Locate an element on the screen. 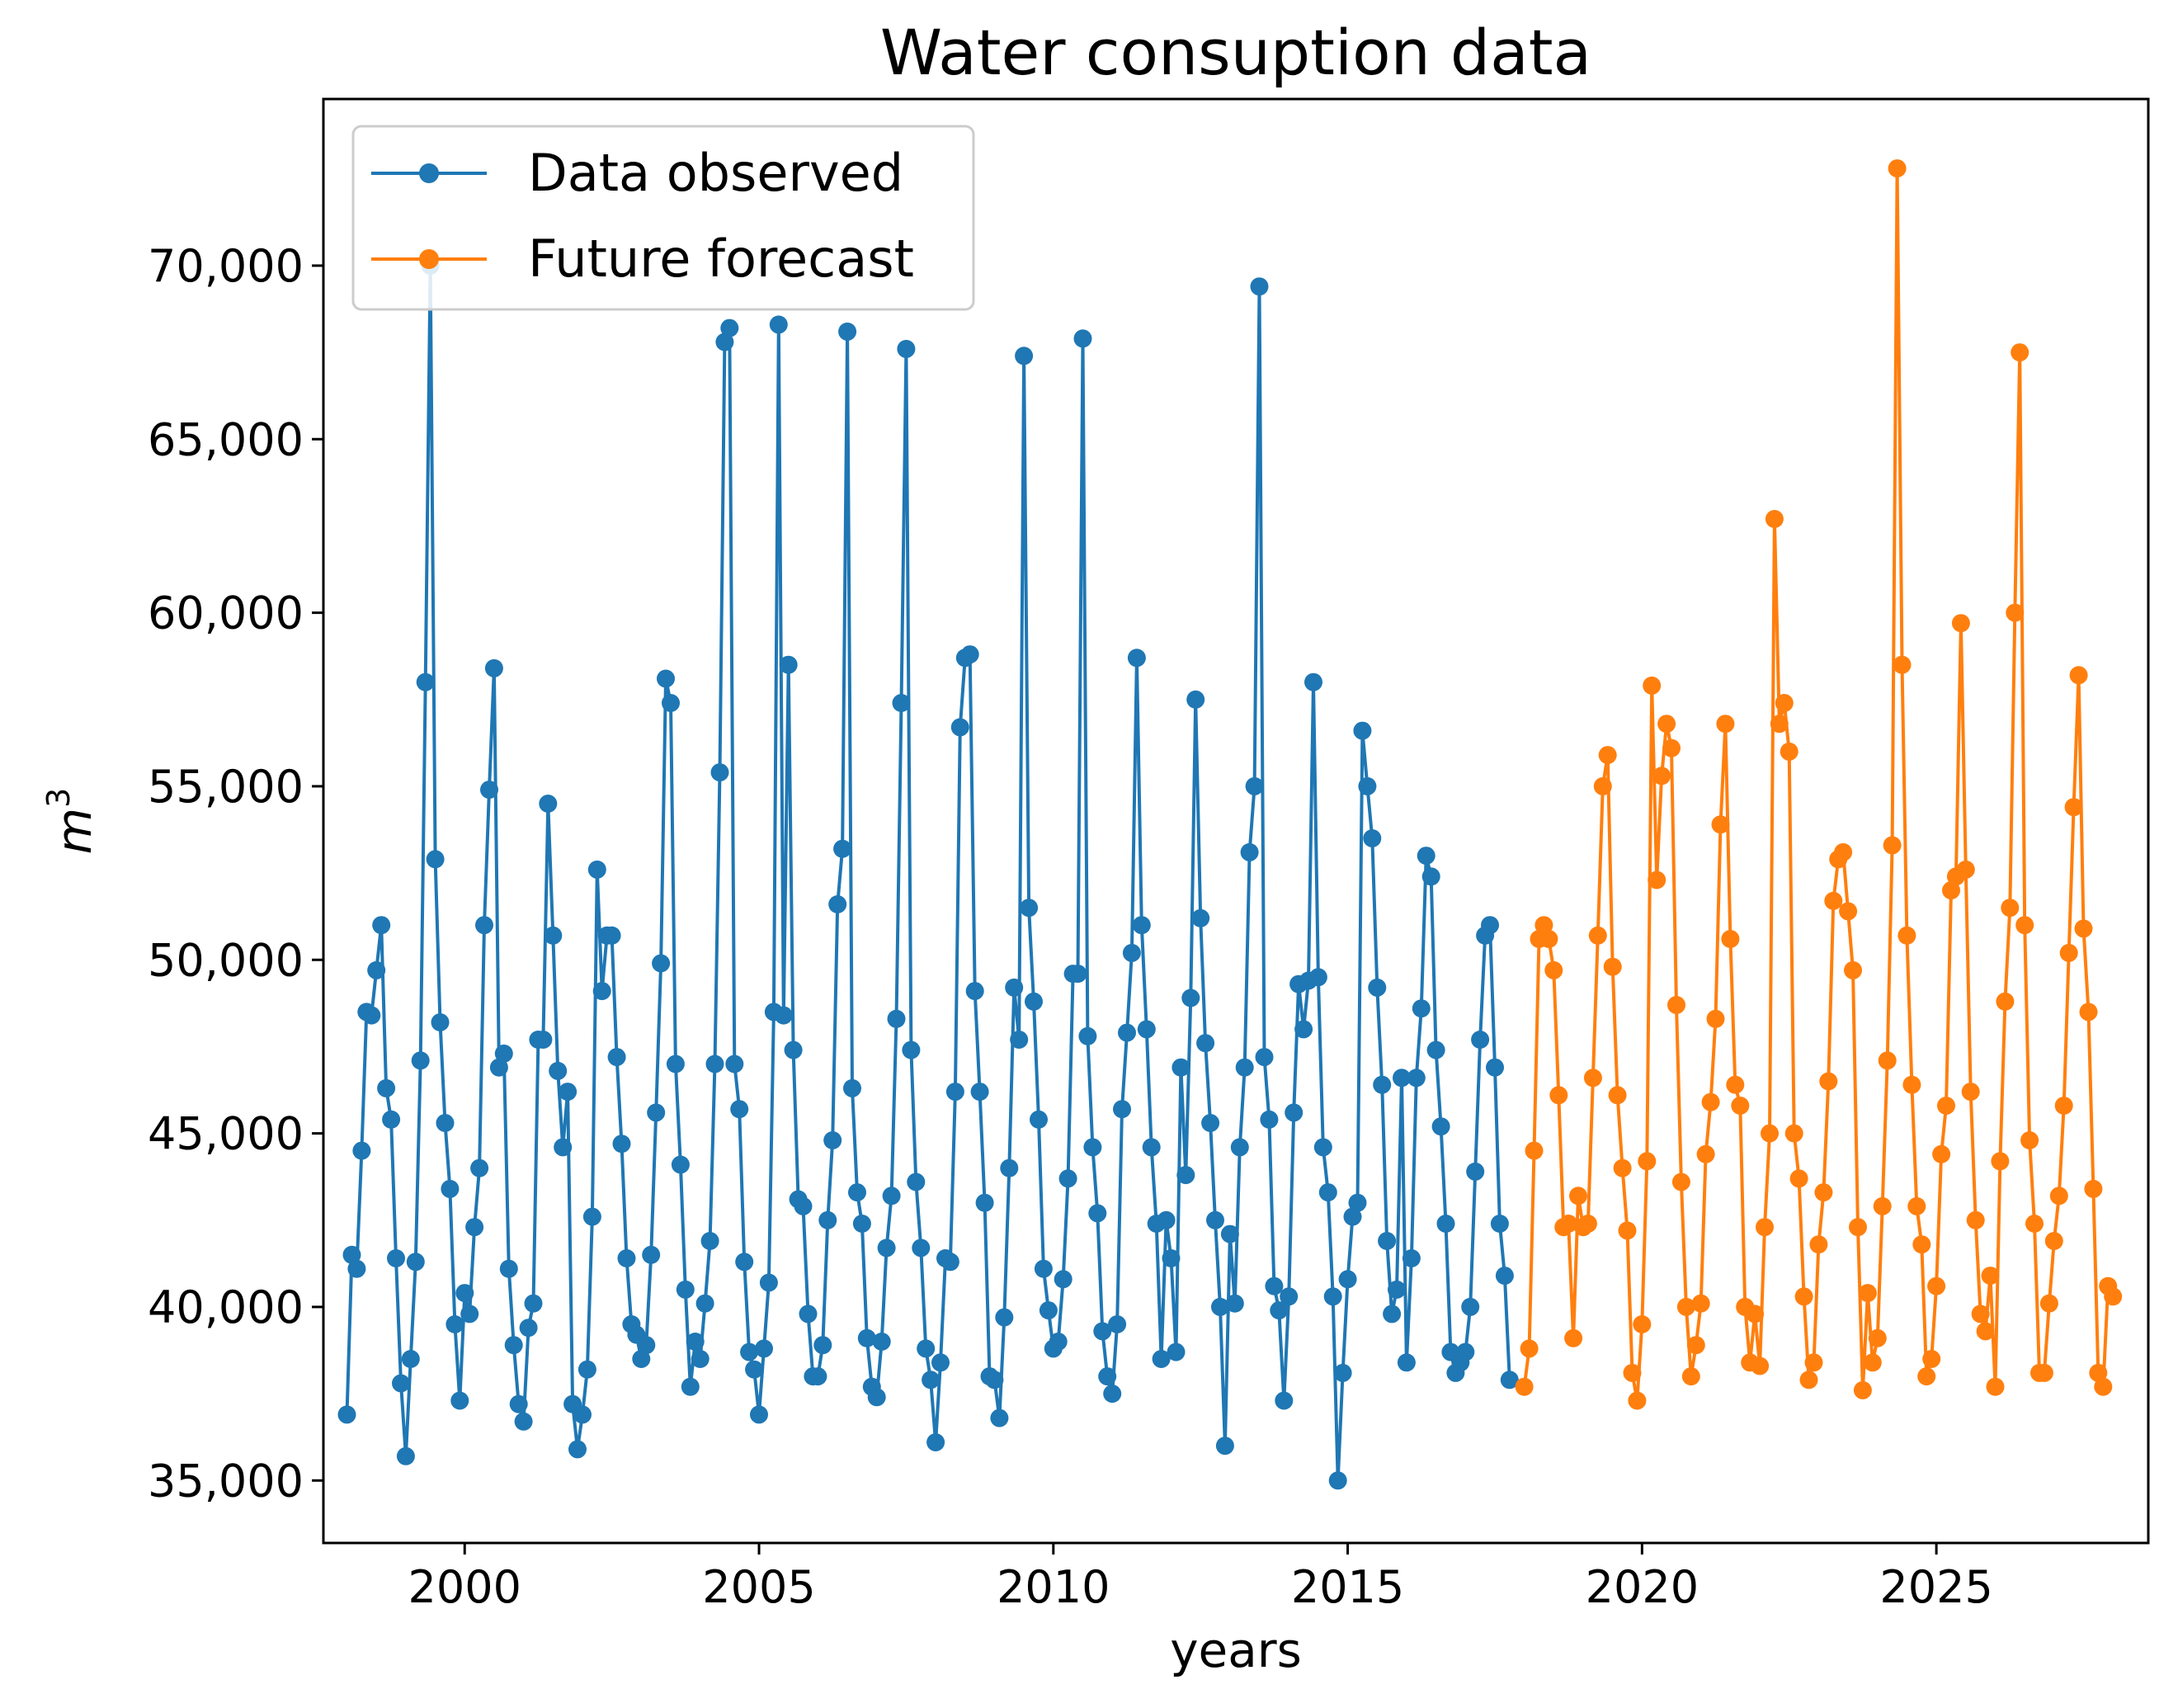 This screenshot has height=1708, width=2178. chart-title: Water consuption data is located at coordinates (1235, 52).